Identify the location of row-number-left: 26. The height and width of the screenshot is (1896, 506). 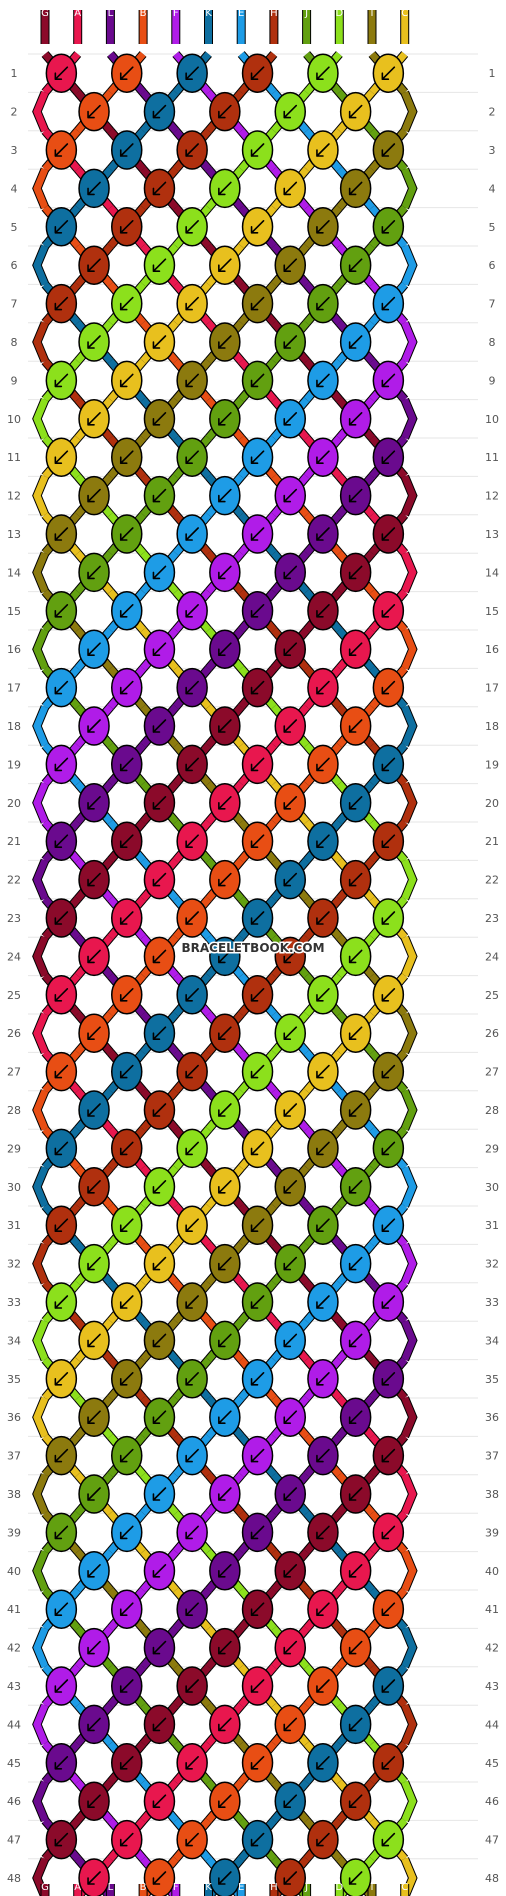
(14, 1033).